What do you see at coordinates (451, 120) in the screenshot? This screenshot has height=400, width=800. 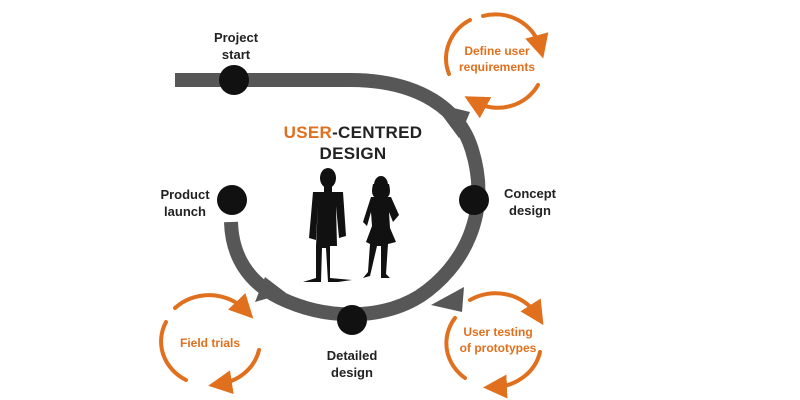 I see `main-arrowhead-upper` at bounding box center [451, 120].